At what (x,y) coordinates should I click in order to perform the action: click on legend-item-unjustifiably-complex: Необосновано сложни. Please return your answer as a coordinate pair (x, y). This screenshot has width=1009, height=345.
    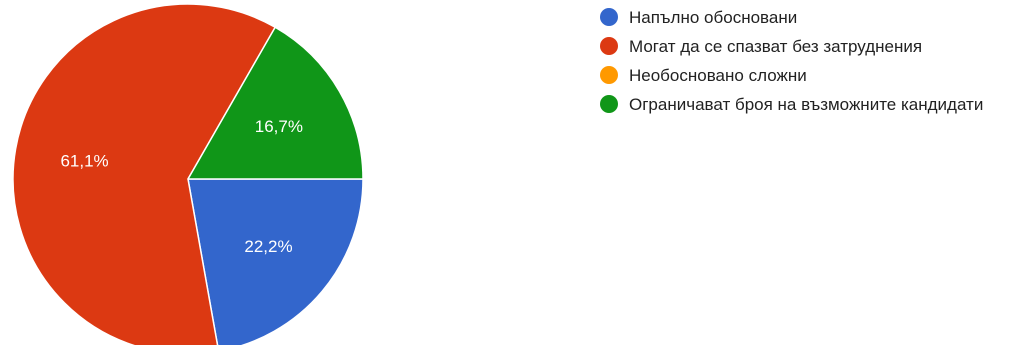
    Looking at the image, I should click on (802, 75).